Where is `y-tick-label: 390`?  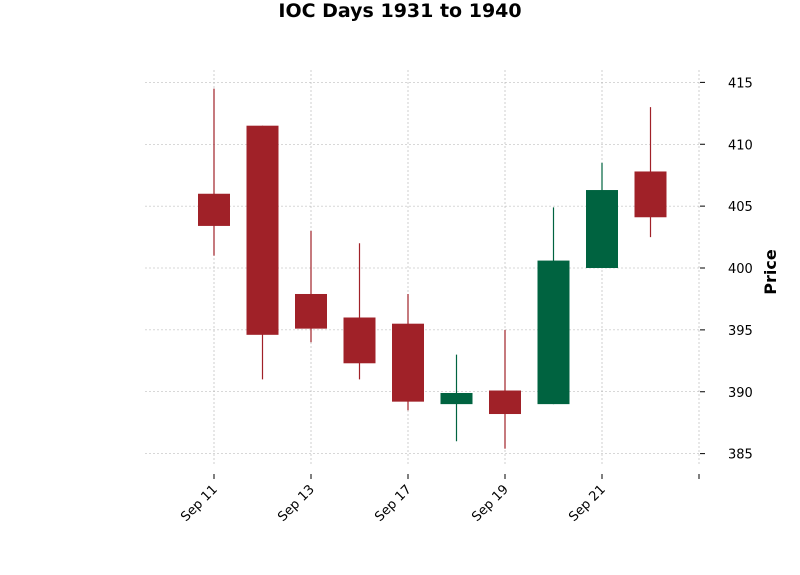
y-tick-label: 390 is located at coordinates (740, 393).